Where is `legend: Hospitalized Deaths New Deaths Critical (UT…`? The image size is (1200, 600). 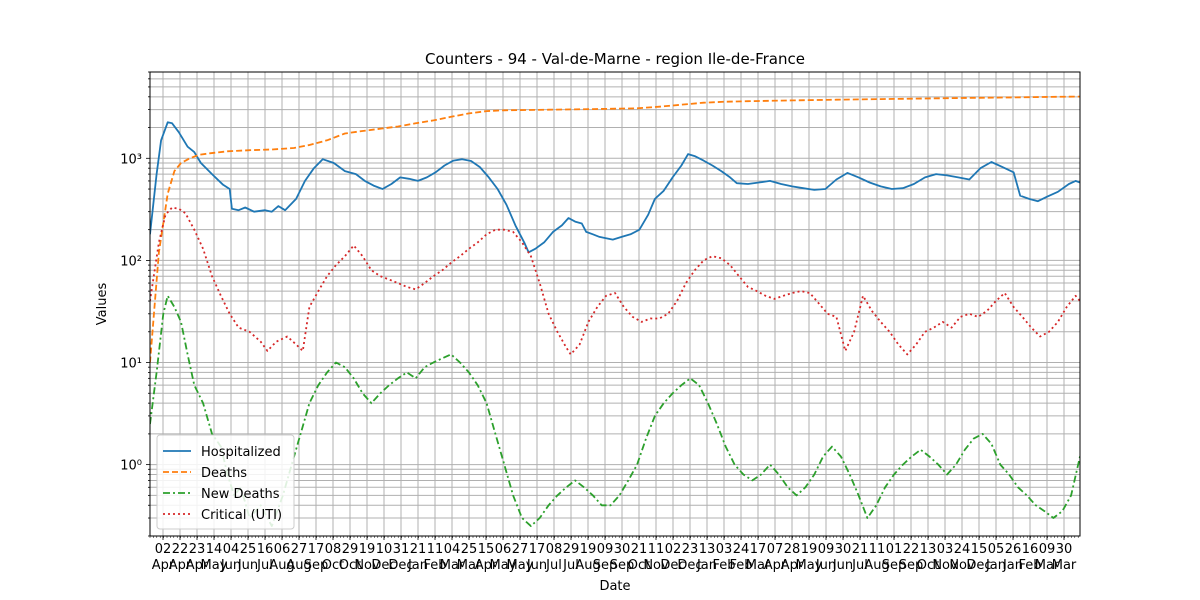
legend: Hospitalized Deaths New Deaths Critical (UT… is located at coordinates (225, 482).